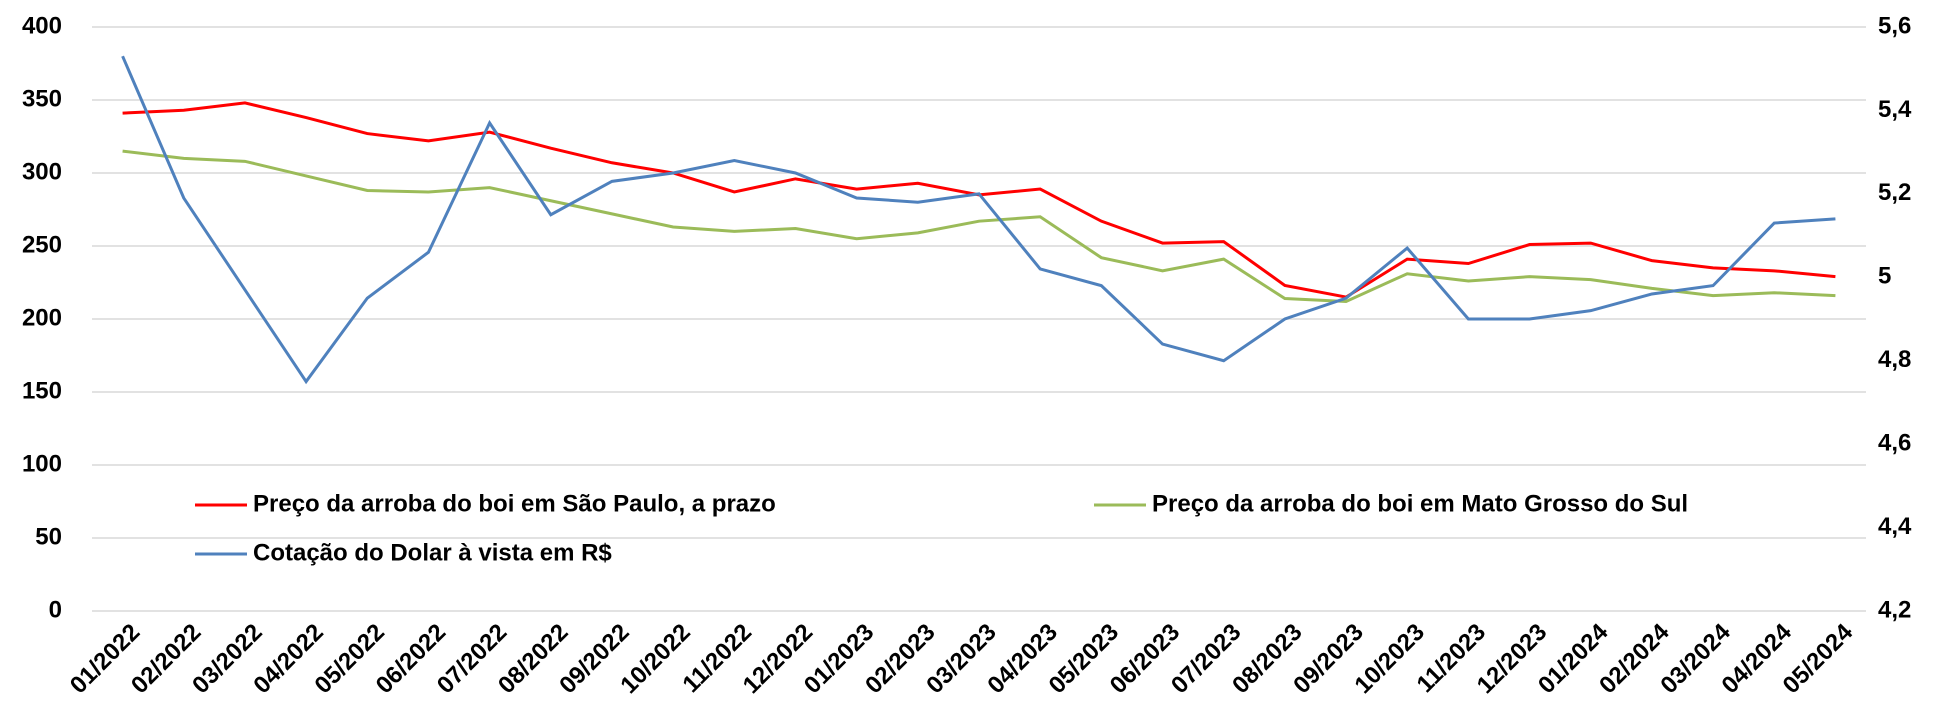 This screenshot has height=728, width=1938. I want to click on y2-tick-label: 5,4, so click(1895, 109).